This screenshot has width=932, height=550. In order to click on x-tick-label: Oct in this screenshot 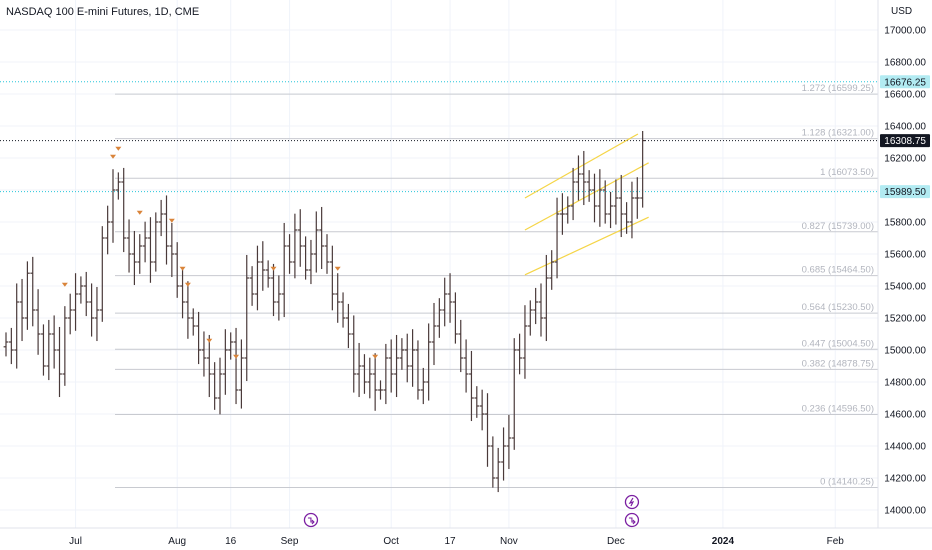, I will do `click(391, 541)`.